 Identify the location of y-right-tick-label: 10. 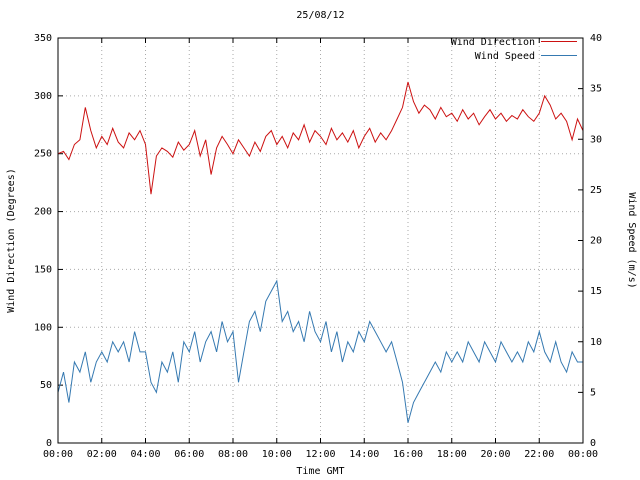
(596, 342).